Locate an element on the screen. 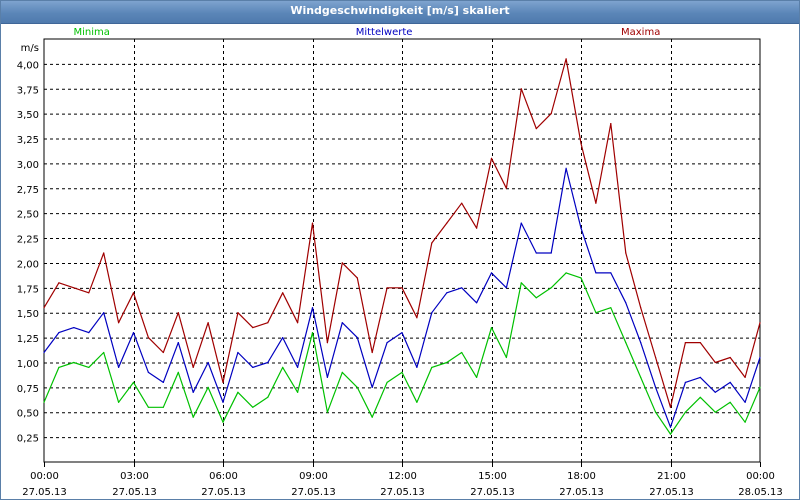 The width and height of the screenshot is (800, 500). y-tick-label: 1,50 is located at coordinates (28, 314).